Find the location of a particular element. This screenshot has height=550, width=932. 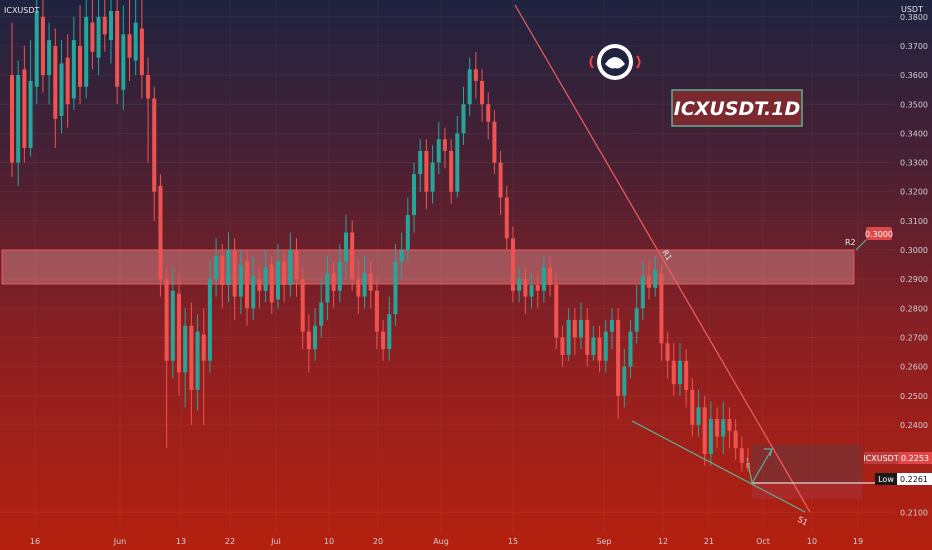

price-badge-low: Low 0.2261 is located at coordinates (903, 479).